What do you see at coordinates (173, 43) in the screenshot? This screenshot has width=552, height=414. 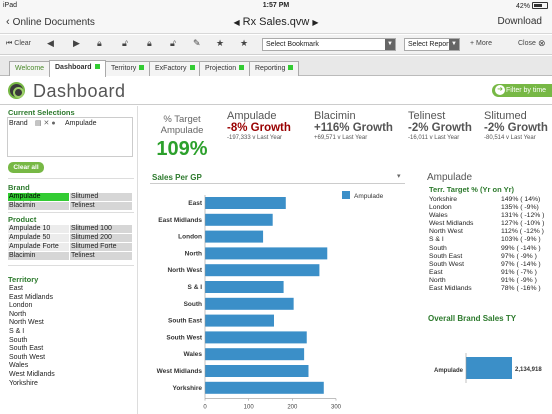 I see `unlock-all-icon: 🔓︎` at bounding box center [173, 43].